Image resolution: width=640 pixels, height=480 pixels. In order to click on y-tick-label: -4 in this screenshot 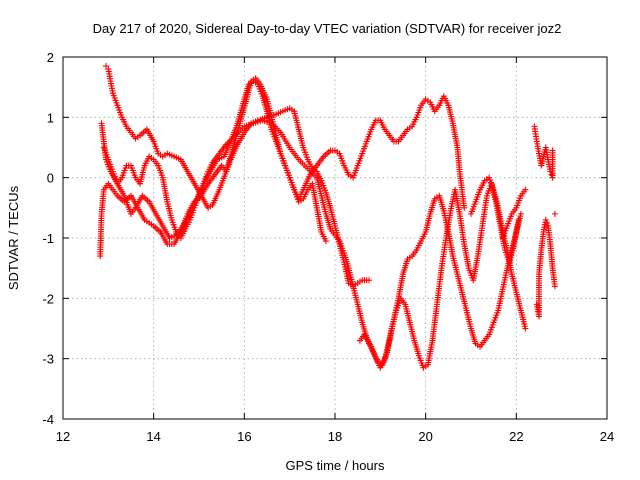, I will do `click(48, 419)`.